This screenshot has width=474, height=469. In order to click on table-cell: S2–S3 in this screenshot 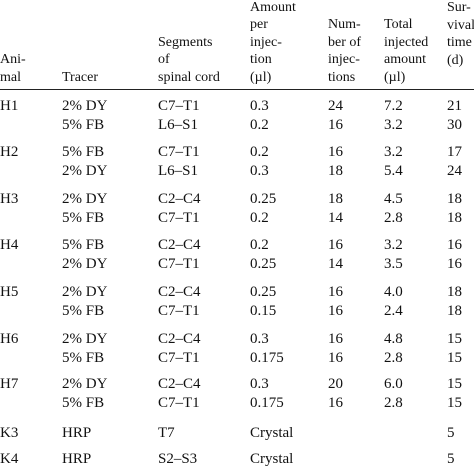, I will do `click(178, 459)`.